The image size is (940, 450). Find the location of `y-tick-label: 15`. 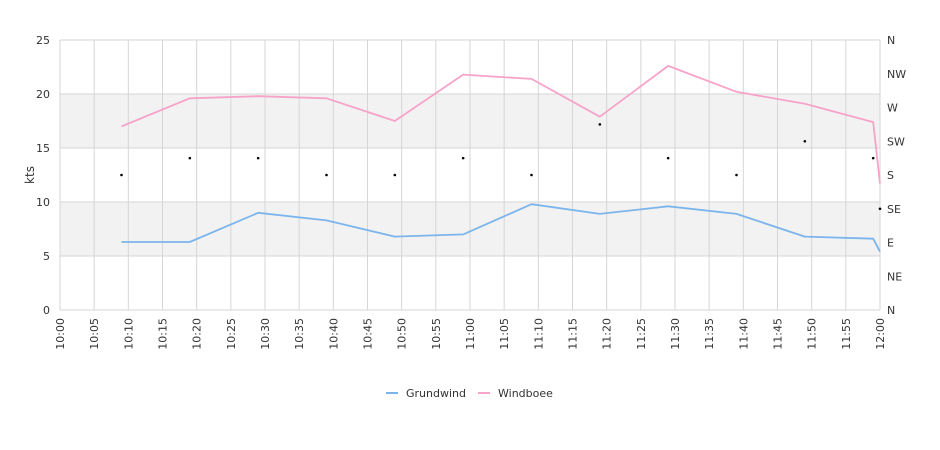

y-tick-label: 15 is located at coordinates (43, 148).